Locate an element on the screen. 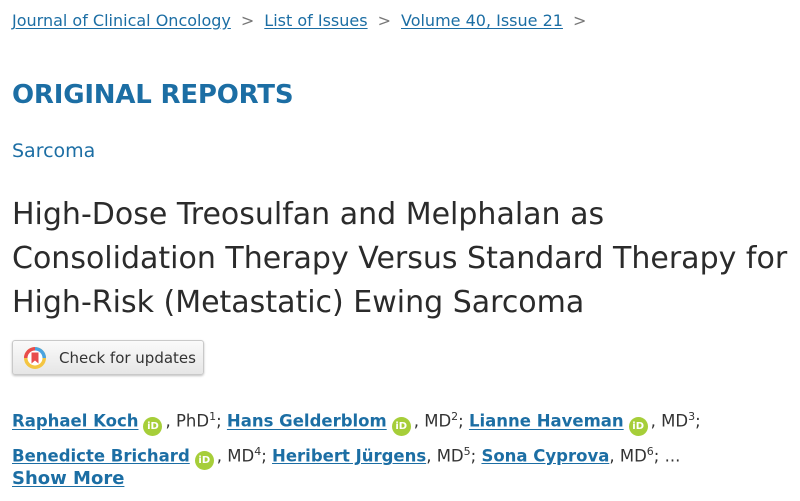 The image size is (800, 501). author-link: Raphael Koch is located at coordinates (75, 421).